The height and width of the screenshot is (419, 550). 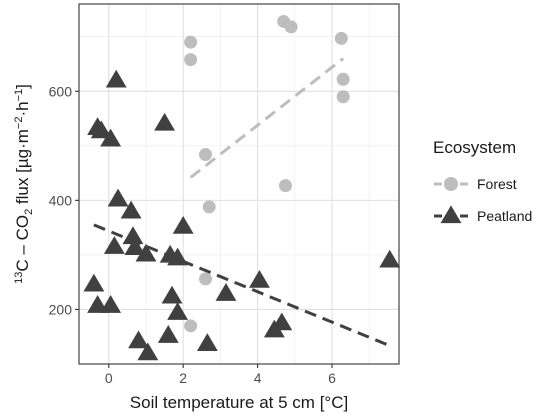 What do you see at coordinates (19, 123) in the screenshot?
I see `y-axis-title-sup2: −2` at bounding box center [19, 123].